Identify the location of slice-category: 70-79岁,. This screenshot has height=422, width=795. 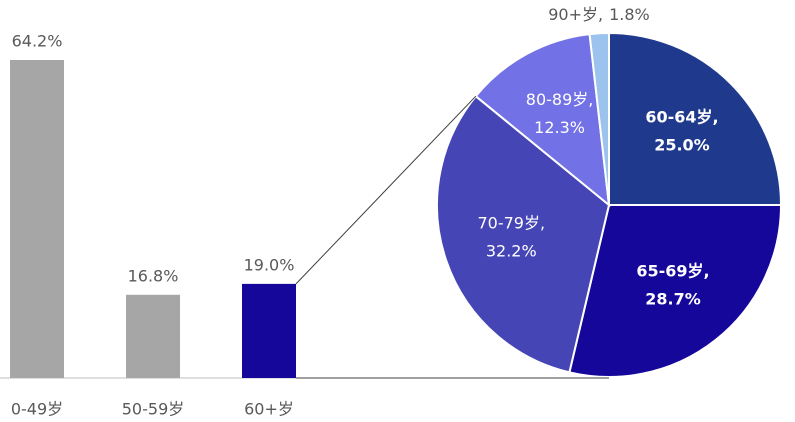
(511, 223).